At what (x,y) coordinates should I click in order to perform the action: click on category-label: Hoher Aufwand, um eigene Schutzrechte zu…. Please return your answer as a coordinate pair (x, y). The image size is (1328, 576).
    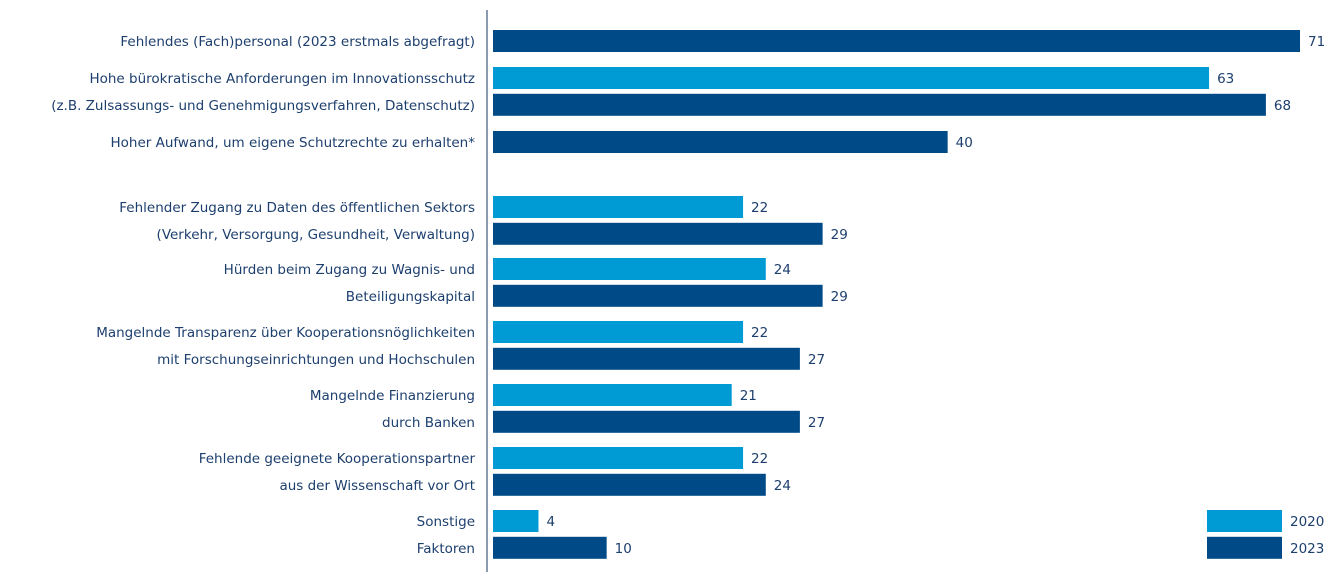
    Looking at the image, I should click on (293, 143).